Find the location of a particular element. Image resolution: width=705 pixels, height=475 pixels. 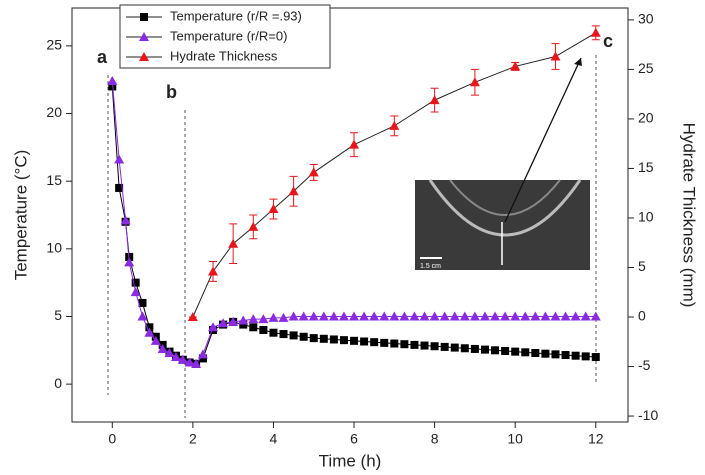

y-tick-label: 0 is located at coordinates (58, 383).